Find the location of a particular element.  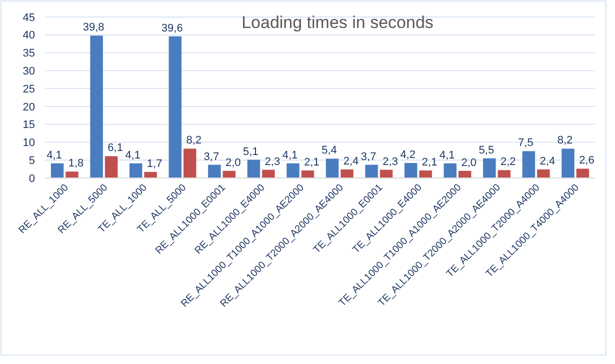

y-tick-label: 20 is located at coordinates (28, 107).